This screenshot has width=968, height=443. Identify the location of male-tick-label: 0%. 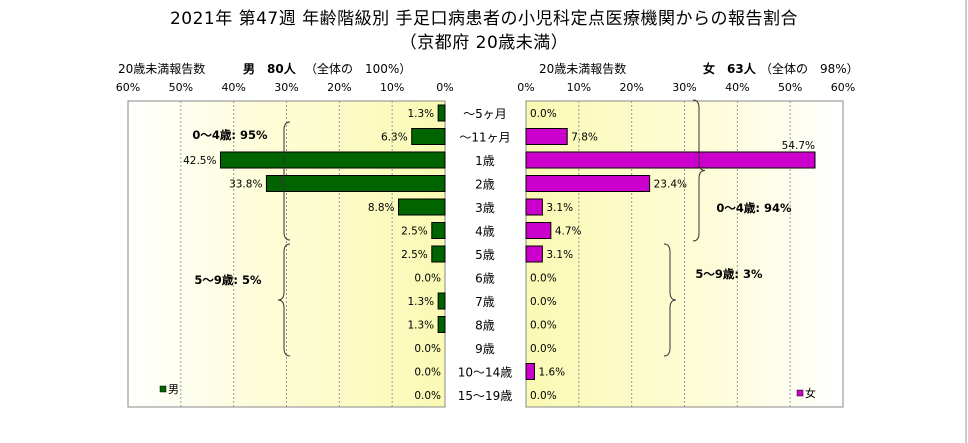
(444, 87).